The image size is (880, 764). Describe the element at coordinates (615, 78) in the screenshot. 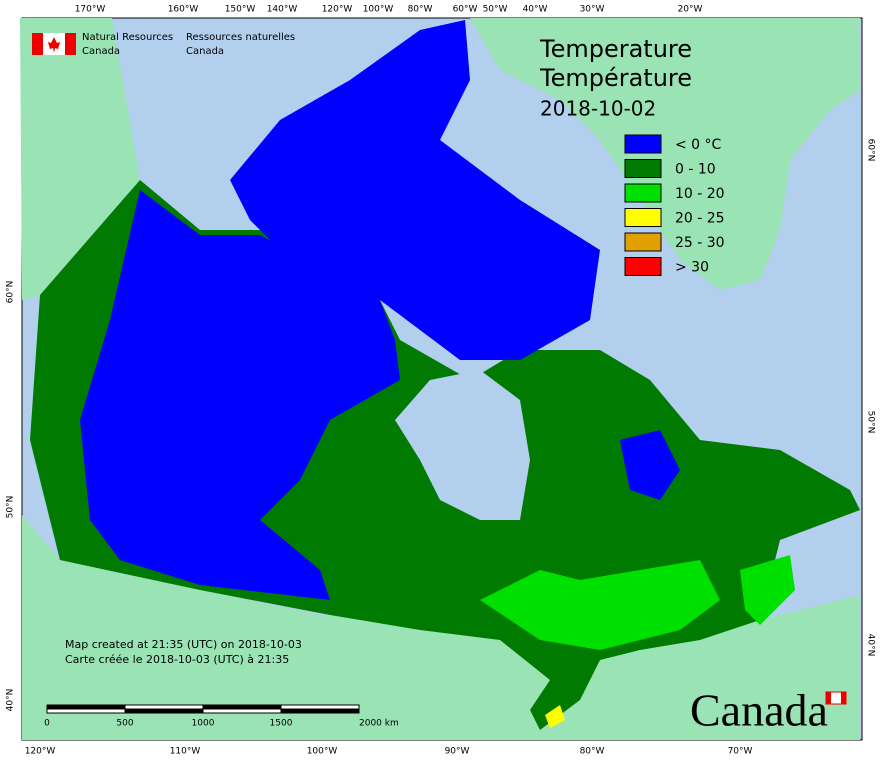

I see `title-fr: Température` at that location.